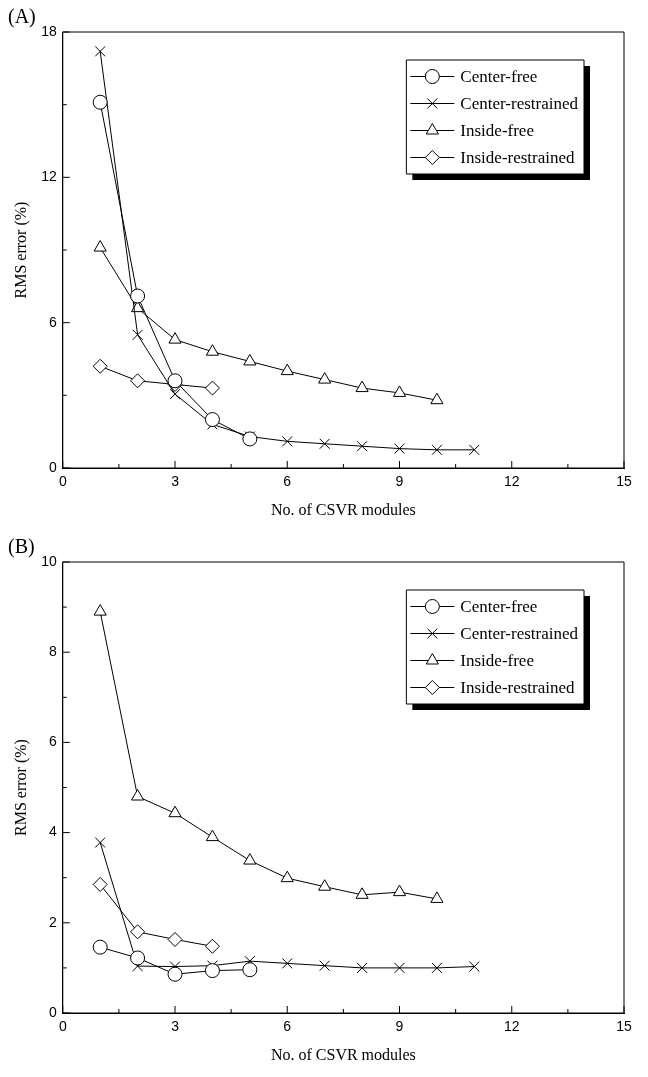 Image resolution: width=648 pixels, height=1077 pixels. Describe the element at coordinates (52, 831) in the screenshot. I see `y-tick-label: 4` at that location.